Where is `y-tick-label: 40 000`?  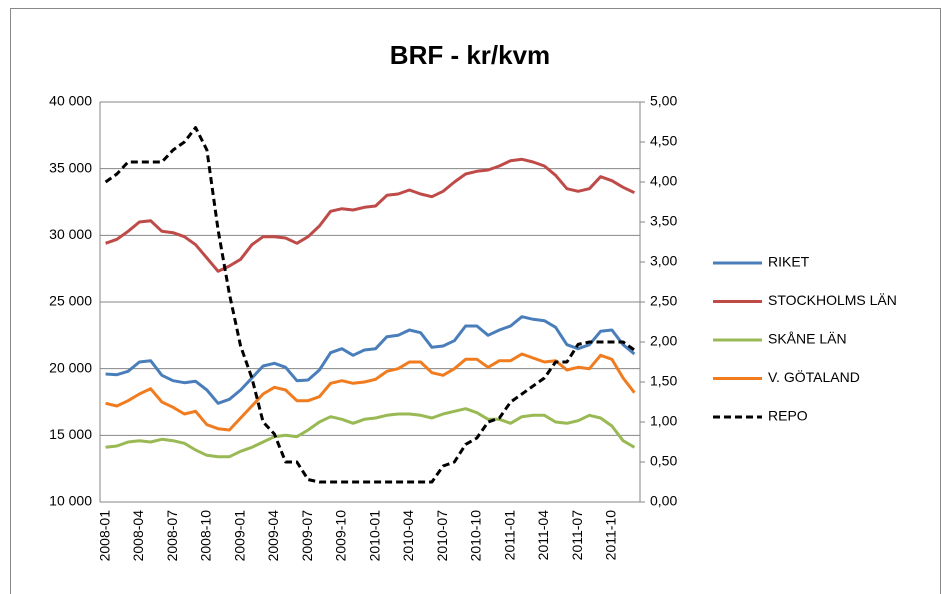 y-tick-label: 40 000 is located at coordinates (70, 101).